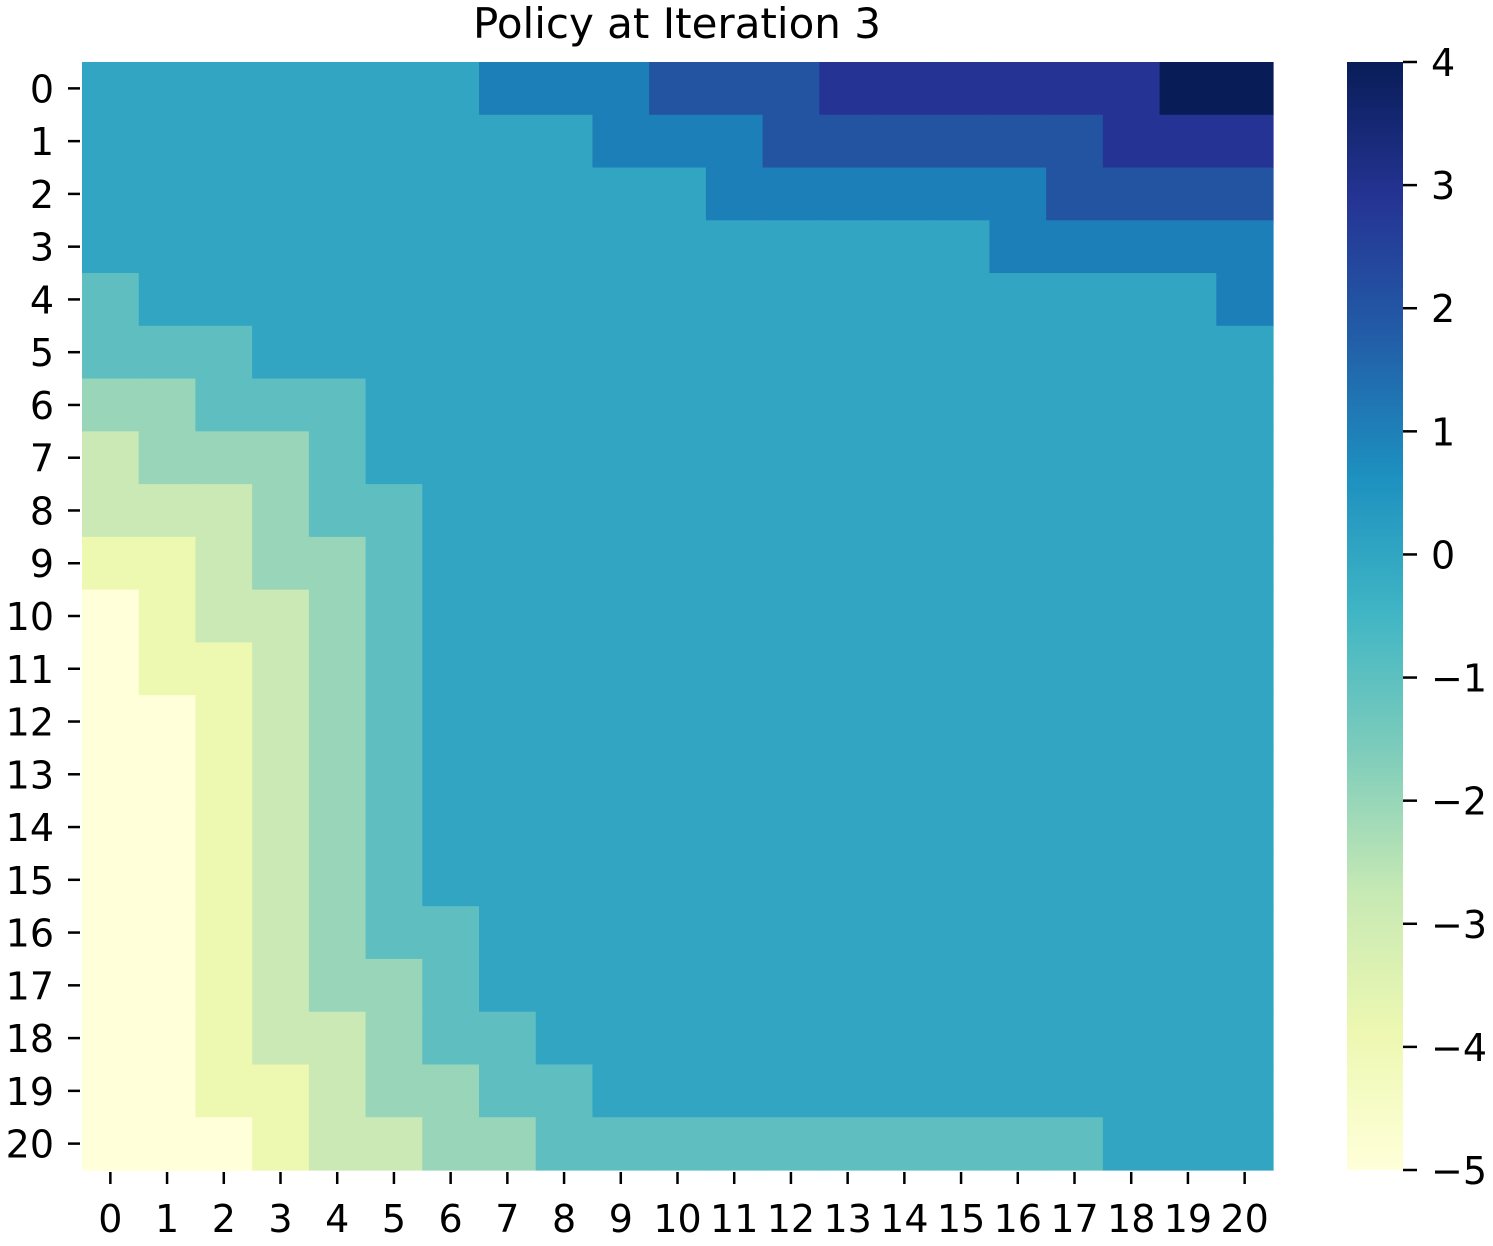 This screenshot has height=1246, width=1493. Describe the element at coordinates (734, 1219) in the screenshot. I see `x-tick-label: 11` at that location.